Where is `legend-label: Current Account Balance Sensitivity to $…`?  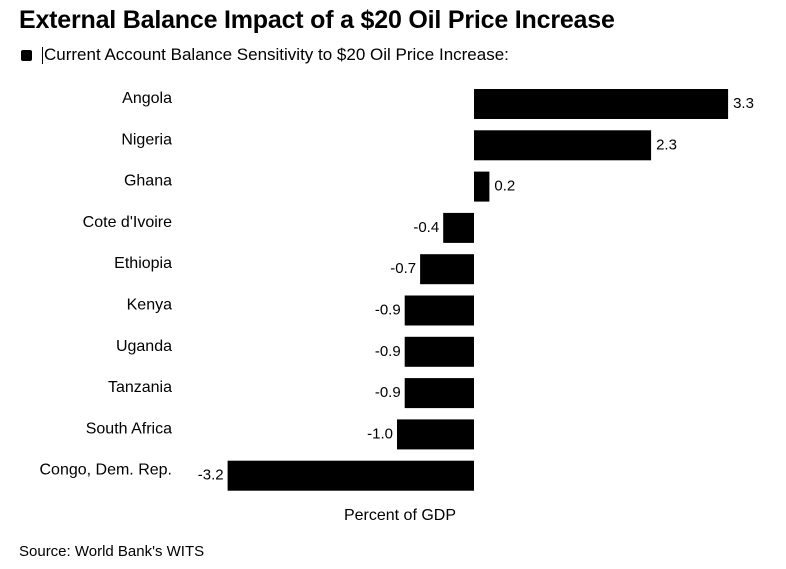
legend-label: Current Account Balance Sensitivity to $… is located at coordinates (276, 54).